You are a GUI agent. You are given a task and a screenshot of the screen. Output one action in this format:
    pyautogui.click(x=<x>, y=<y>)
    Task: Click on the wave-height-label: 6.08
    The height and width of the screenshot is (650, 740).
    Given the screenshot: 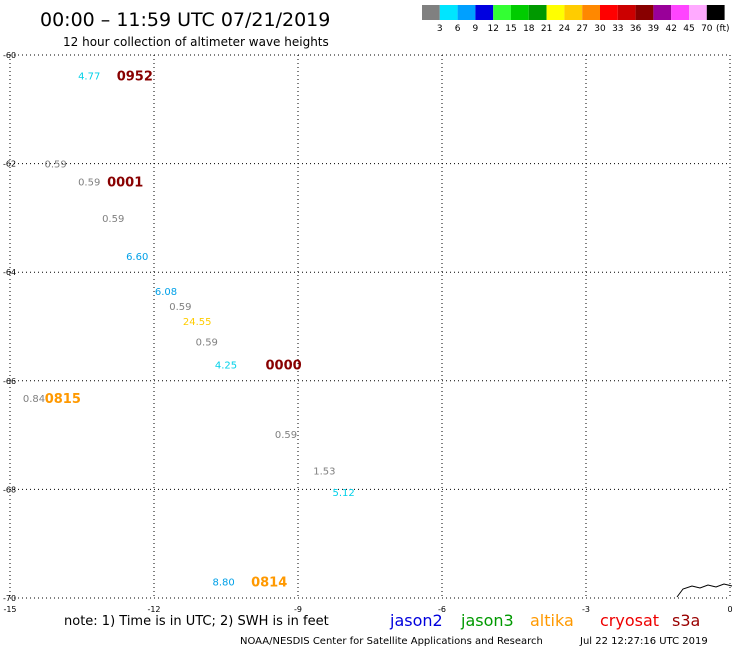 What is the action you would take?
    pyautogui.click(x=166, y=292)
    